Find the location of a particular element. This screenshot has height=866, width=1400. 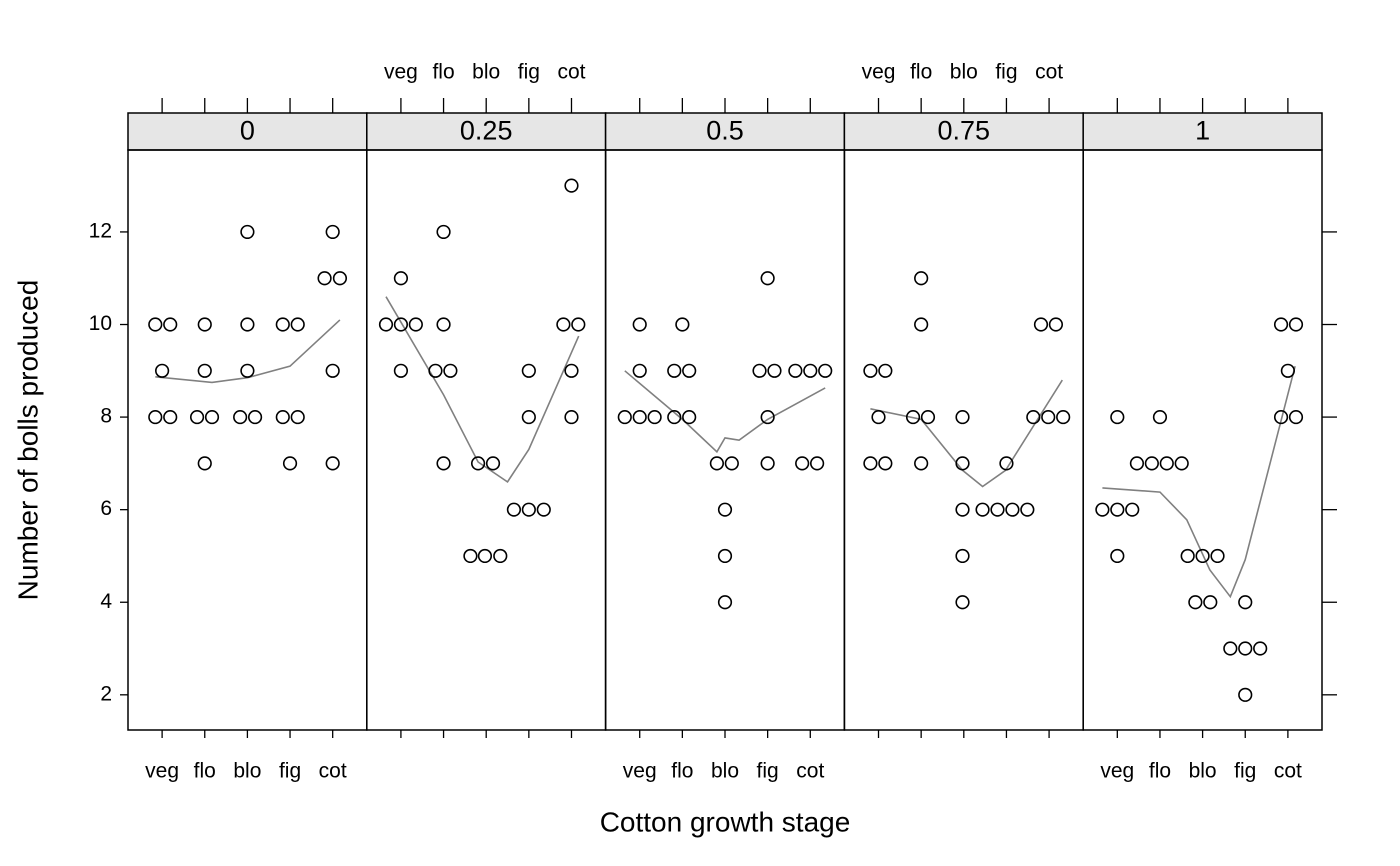

strip-label: 0.75 is located at coordinates (964, 131).